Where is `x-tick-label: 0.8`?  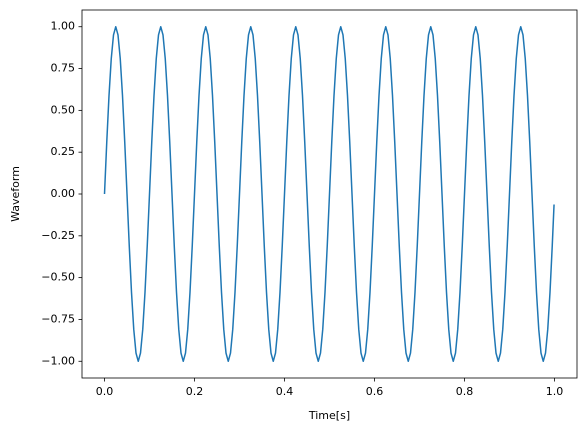 x-tick-label: 0.8 is located at coordinates (465, 391).